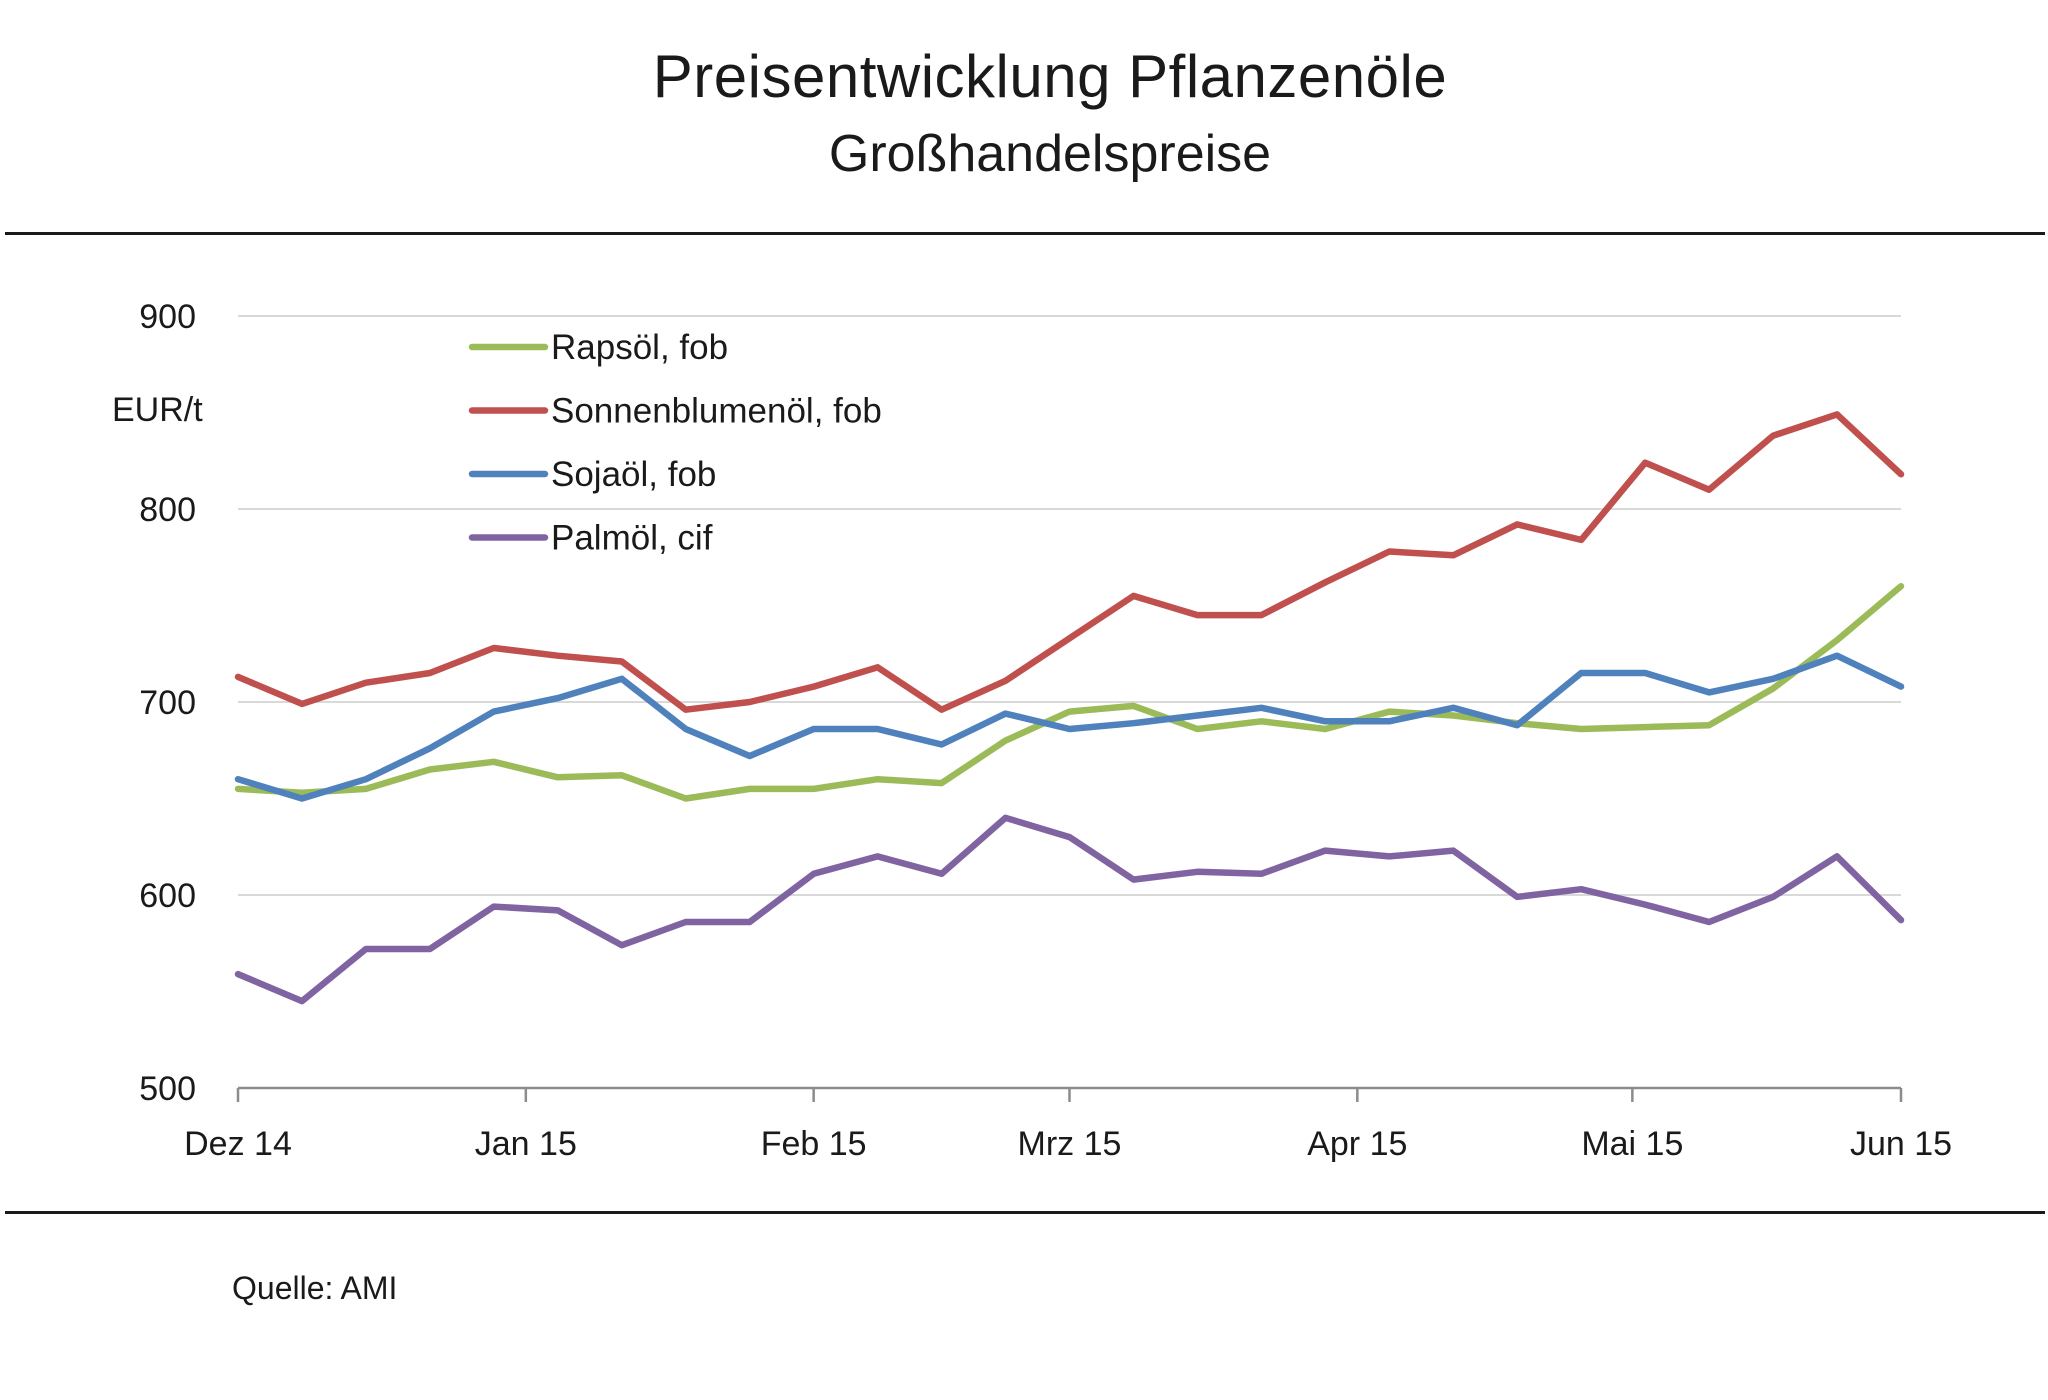  I want to click on x-tick-label-2: Feb 15, so click(814, 1144).